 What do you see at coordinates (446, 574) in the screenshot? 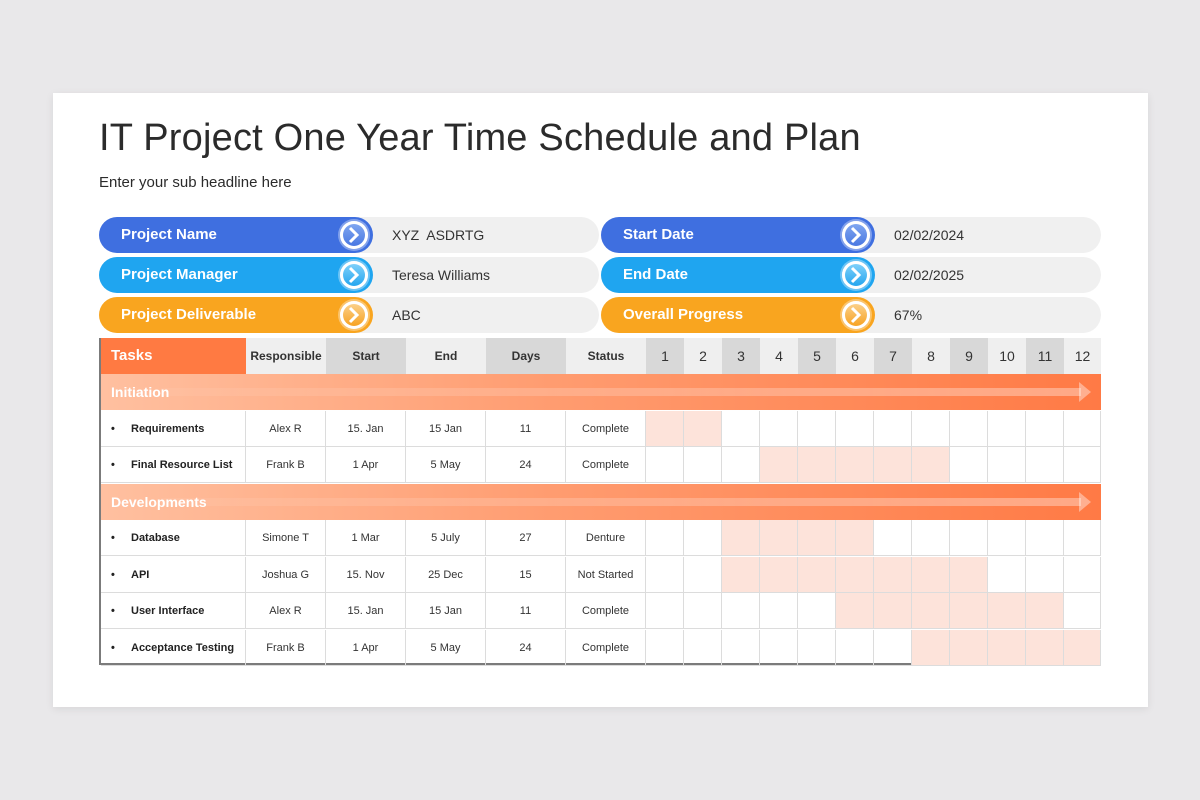
I see `cell-end: 25 Dec` at bounding box center [446, 574].